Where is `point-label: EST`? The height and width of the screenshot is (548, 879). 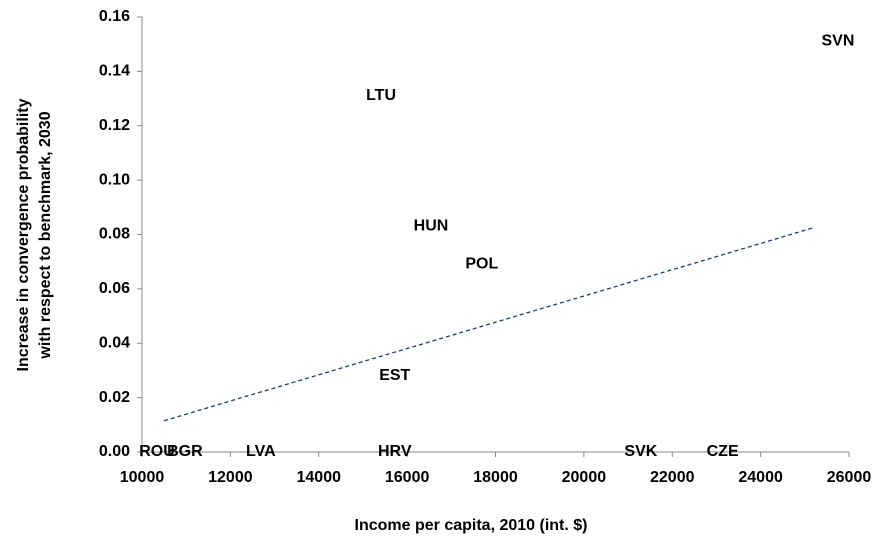 point-label: EST is located at coordinates (394, 375).